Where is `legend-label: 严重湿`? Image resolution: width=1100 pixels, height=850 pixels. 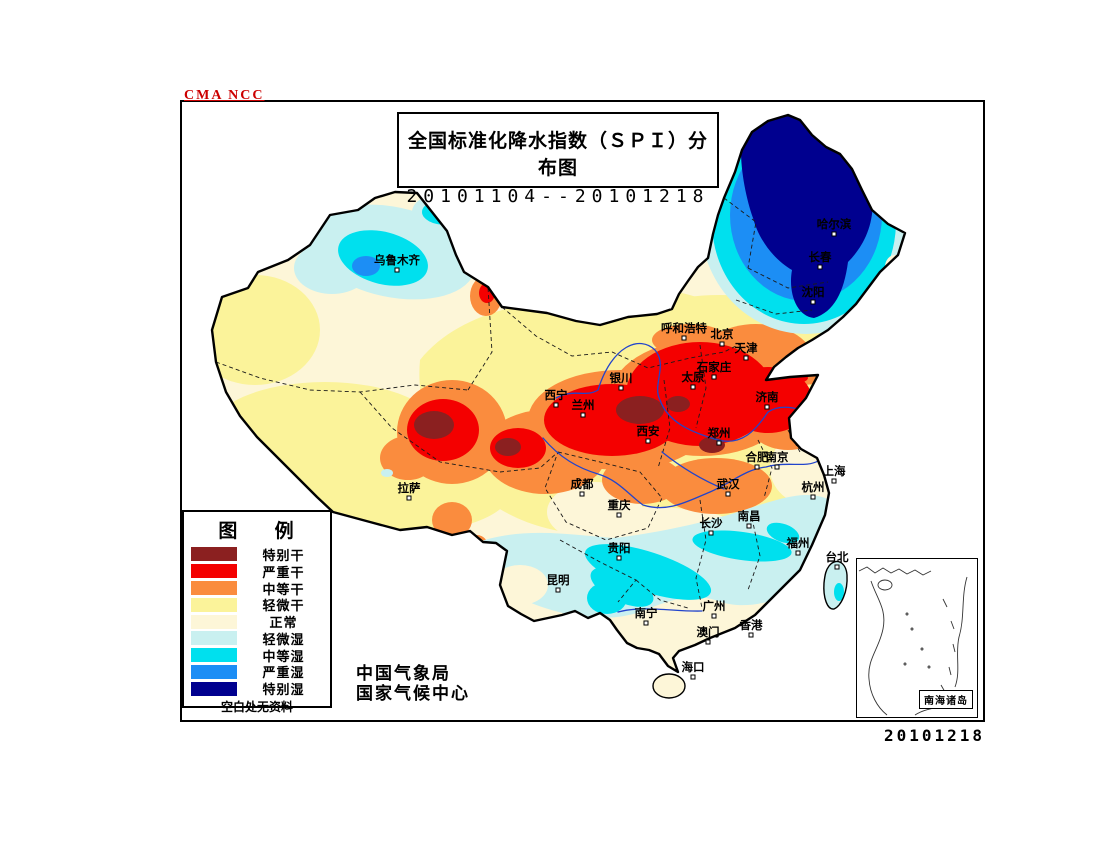
legend-label: 严重湿 is located at coordinates (283, 673).